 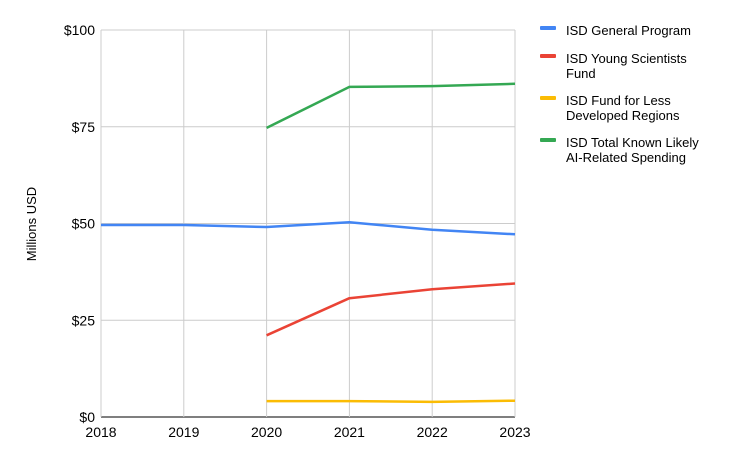 I want to click on legend-label: ISD Fund for Less, so click(x=618, y=100).